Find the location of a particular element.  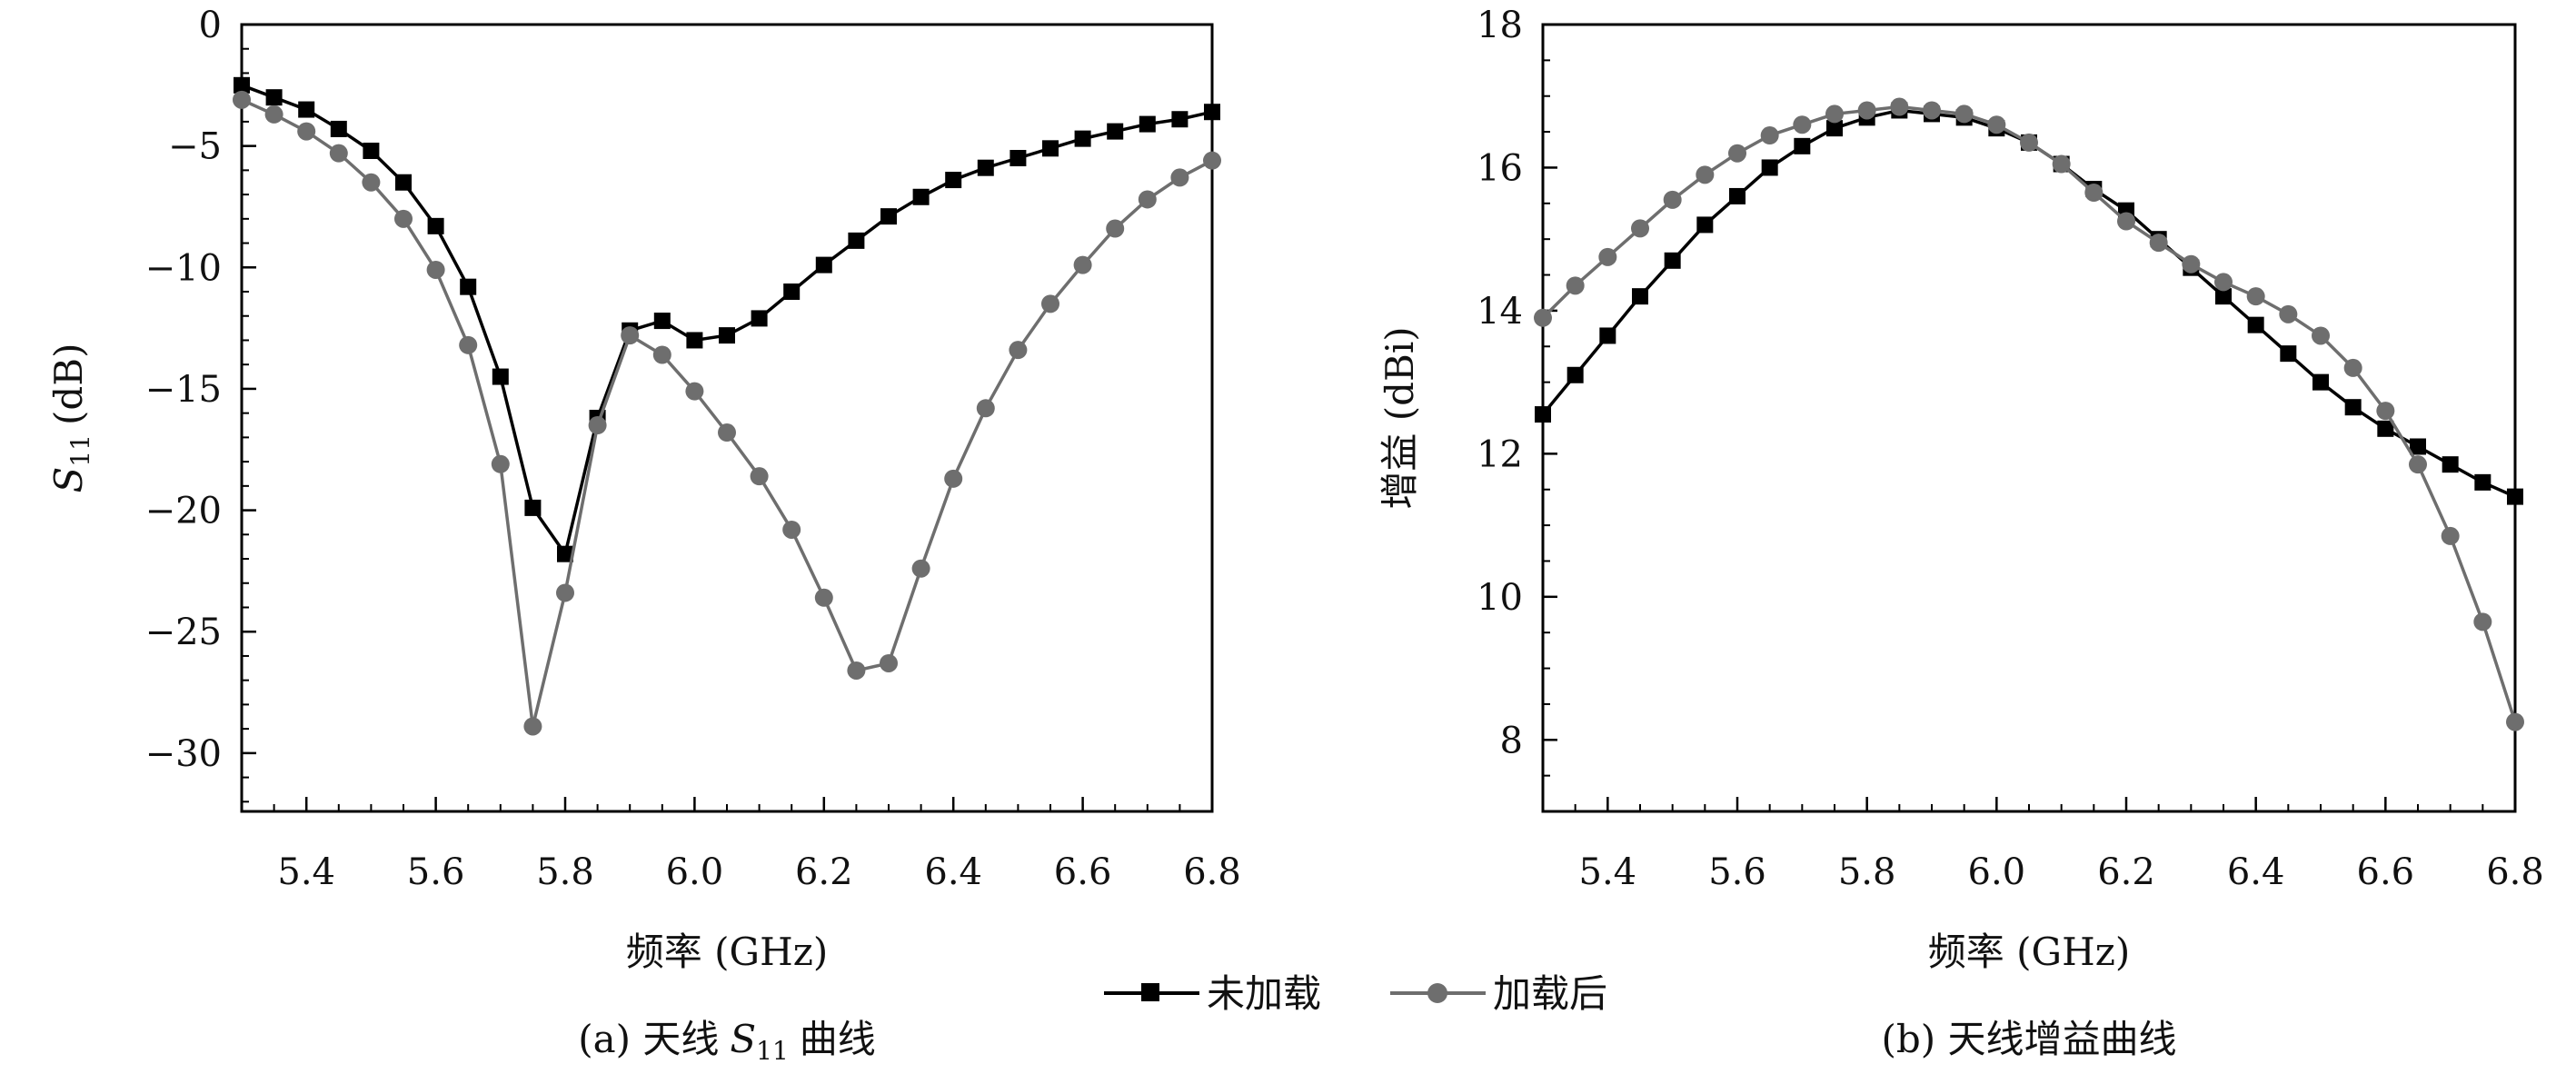

y-tick-label: −15 is located at coordinates (183, 390).